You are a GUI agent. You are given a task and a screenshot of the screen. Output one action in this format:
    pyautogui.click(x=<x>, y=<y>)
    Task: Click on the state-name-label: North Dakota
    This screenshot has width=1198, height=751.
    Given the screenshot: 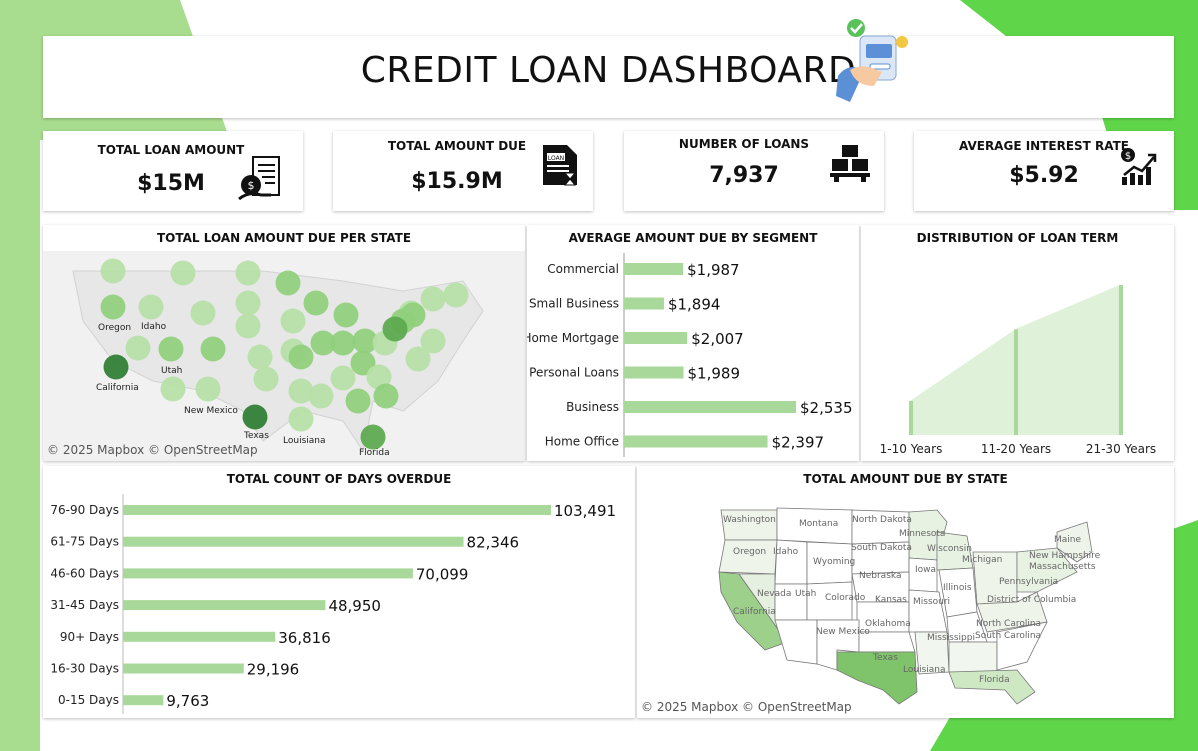 What is the action you would take?
    pyautogui.click(x=882, y=520)
    